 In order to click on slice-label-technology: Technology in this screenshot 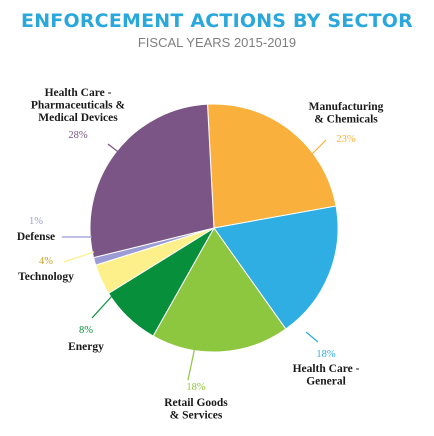, I will do `click(46, 277)`.